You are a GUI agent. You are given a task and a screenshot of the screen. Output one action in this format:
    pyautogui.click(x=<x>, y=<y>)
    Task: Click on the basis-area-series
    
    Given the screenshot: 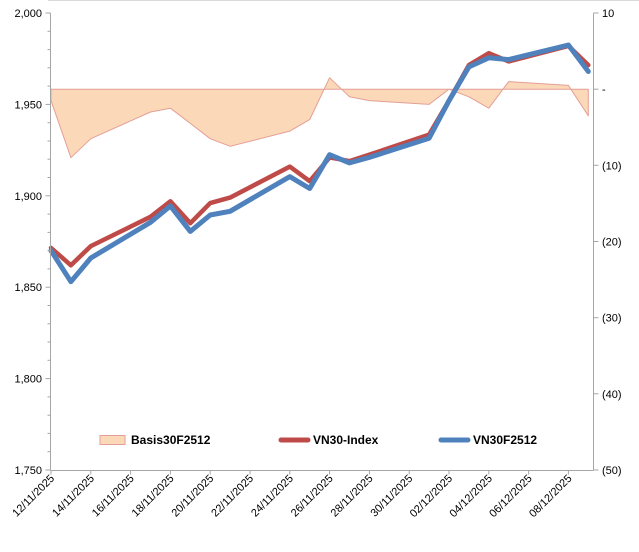 What is the action you would take?
    pyautogui.click(x=319, y=118)
    